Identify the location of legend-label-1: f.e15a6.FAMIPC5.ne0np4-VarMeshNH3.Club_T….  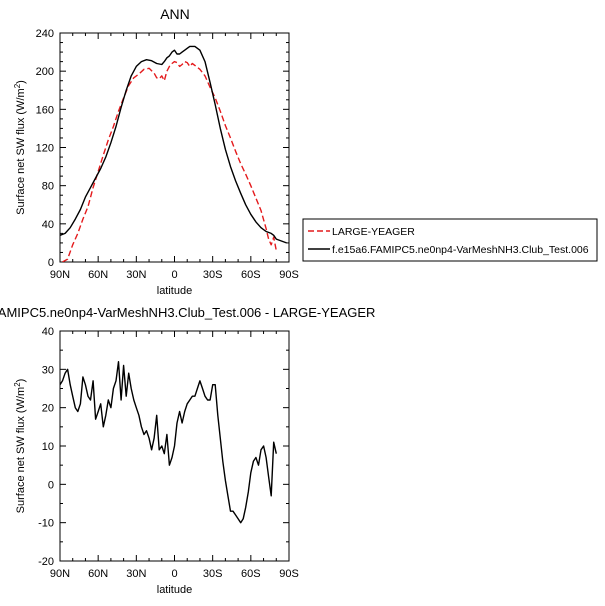
(460, 250).